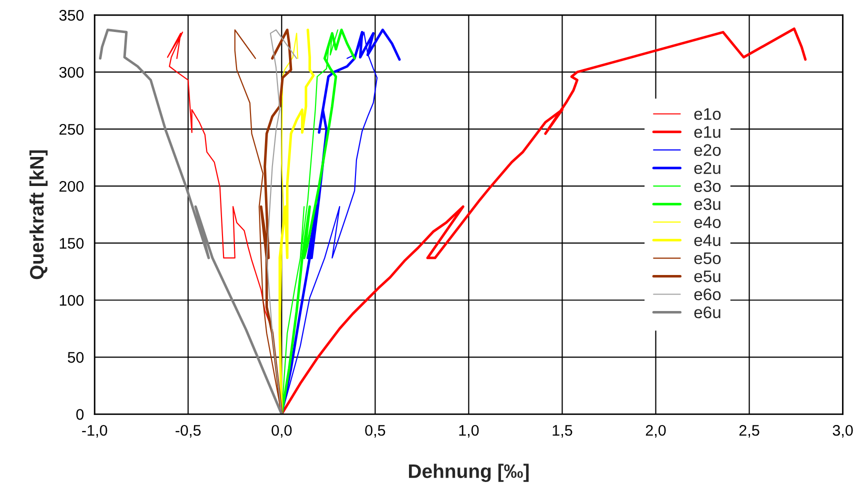 The image size is (860, 502). Describe the element at coordinates (72, 243) in the screenshot. I see `y-tick-label: 150` at that location.